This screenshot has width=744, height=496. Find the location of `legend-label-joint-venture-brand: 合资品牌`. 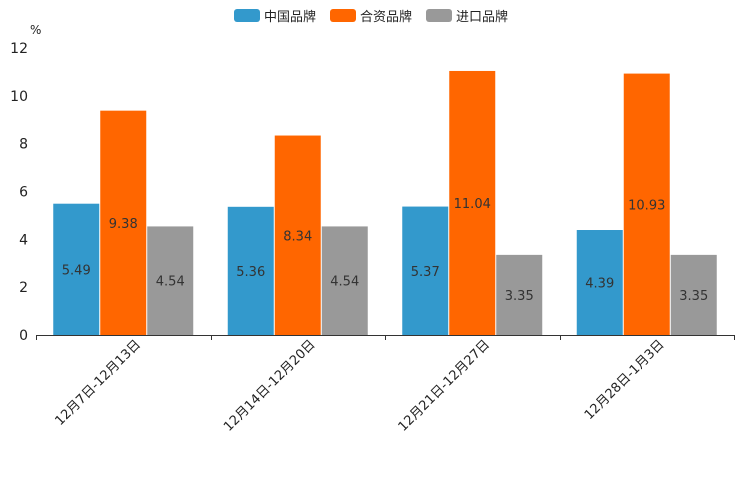

legend-label-joint-venture-brand: 合资品牌 is located at coordinates (386, 17).